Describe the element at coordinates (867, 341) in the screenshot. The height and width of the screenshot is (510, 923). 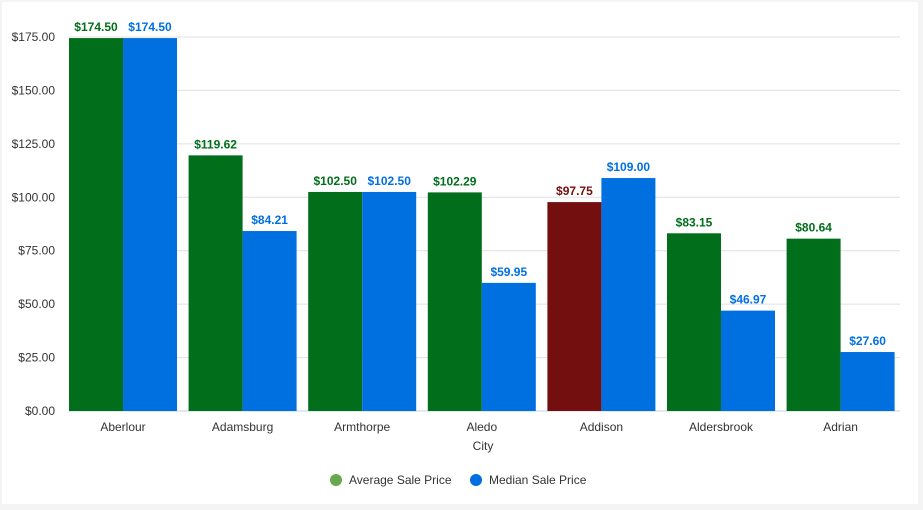
I see `data-label: $27.60` at that location.